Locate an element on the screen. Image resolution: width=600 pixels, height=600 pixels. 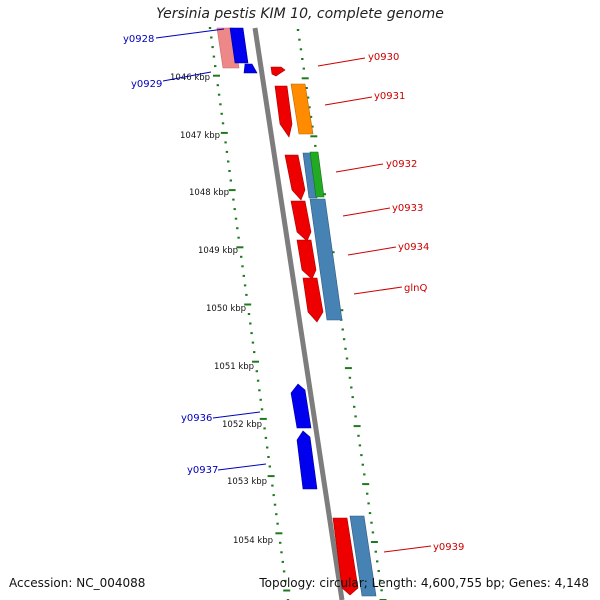
gene-feature-y0939 is located at coordinates (345, 556).